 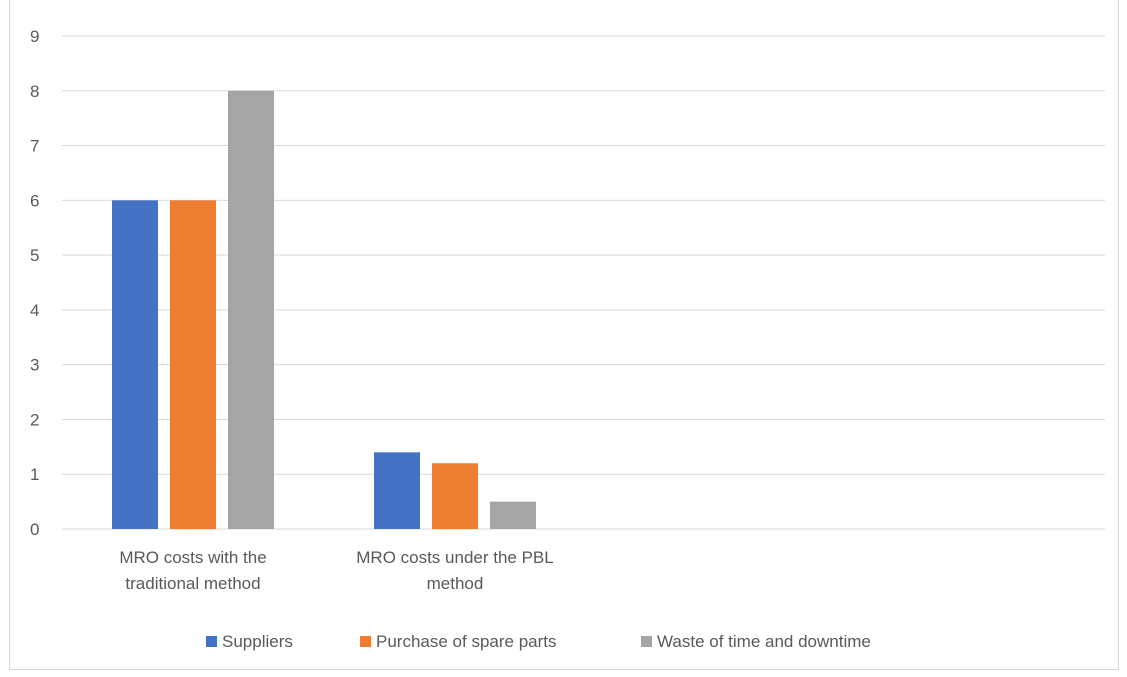 I want to click on legend-label-3: Waste of time and downtime, so click(x=764, y=641).